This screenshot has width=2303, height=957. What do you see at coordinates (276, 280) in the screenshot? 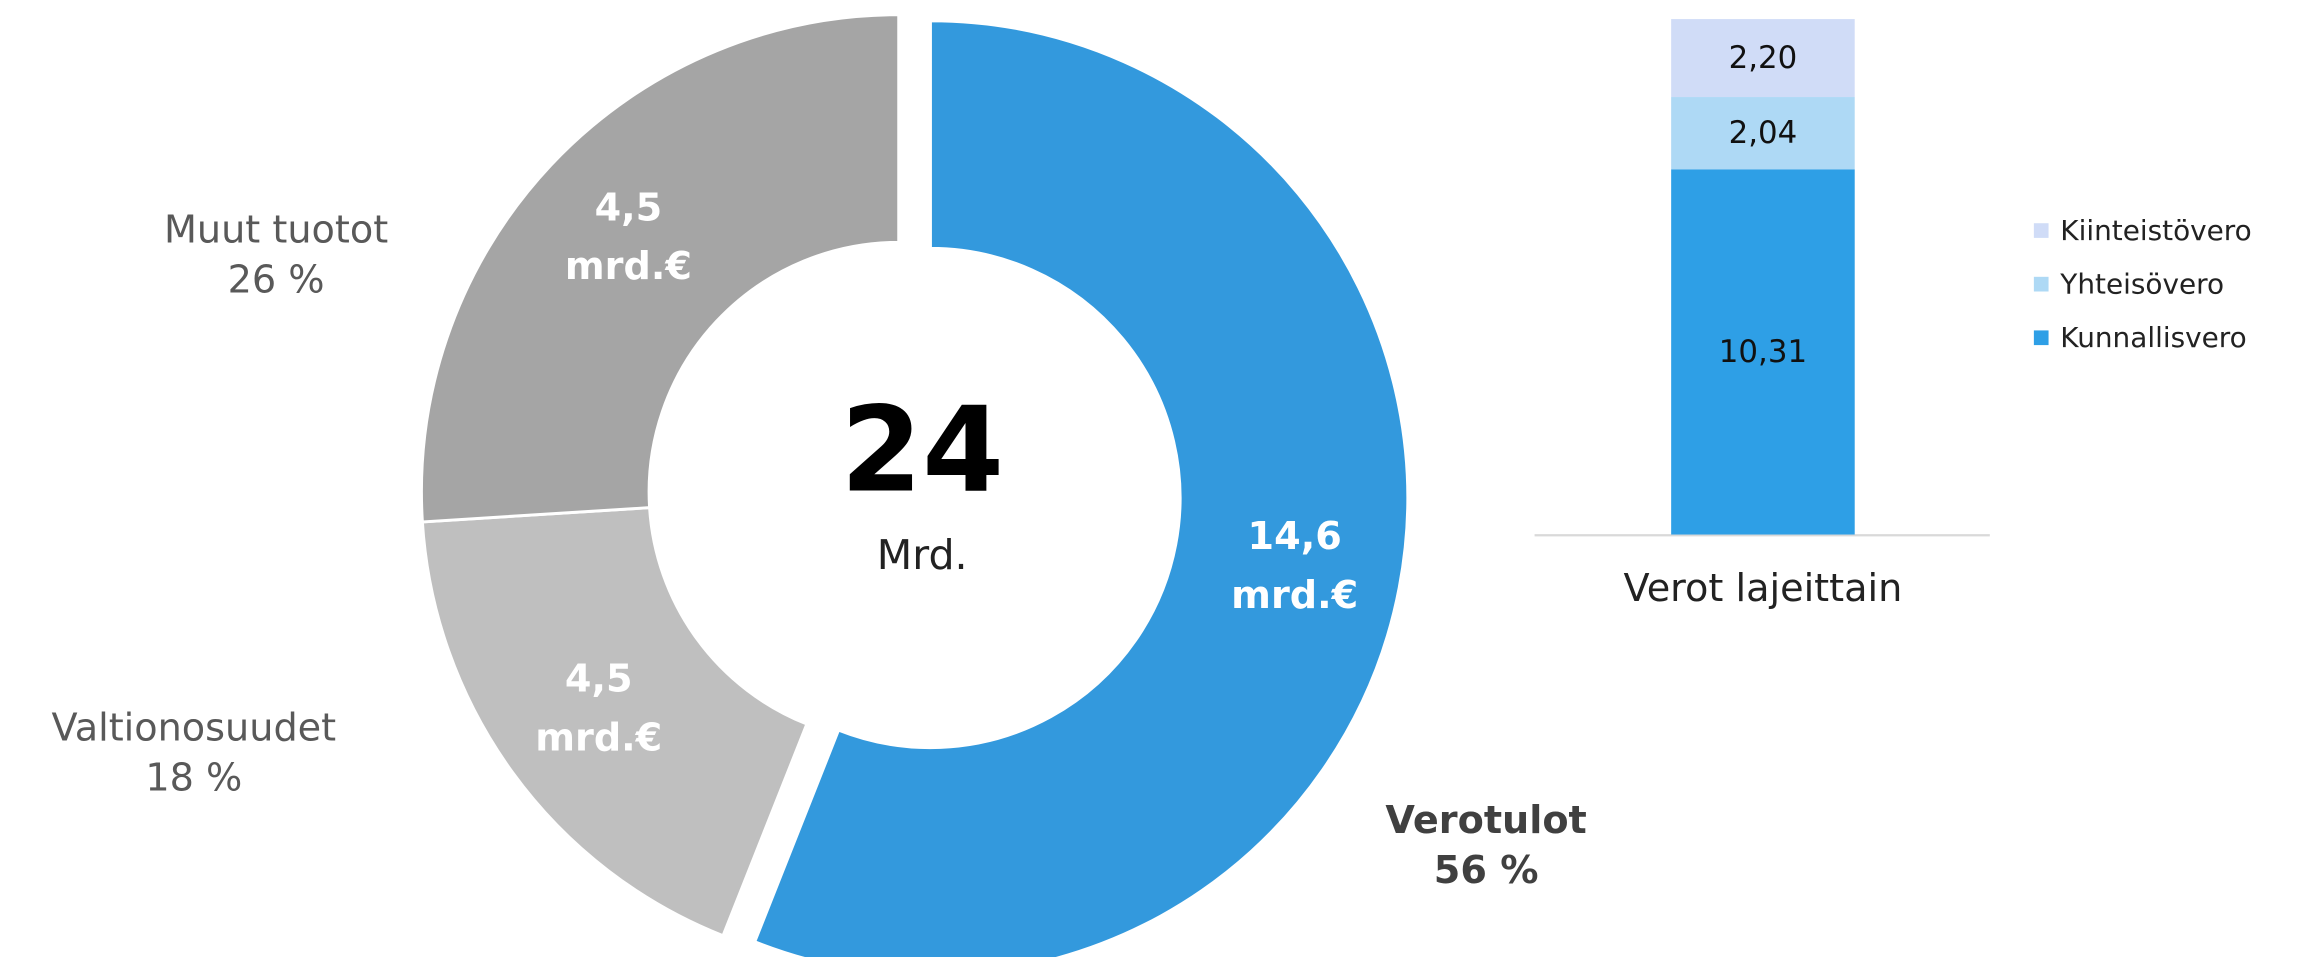
I see `percent-label: 26 %` at bounding box center [276, 280].